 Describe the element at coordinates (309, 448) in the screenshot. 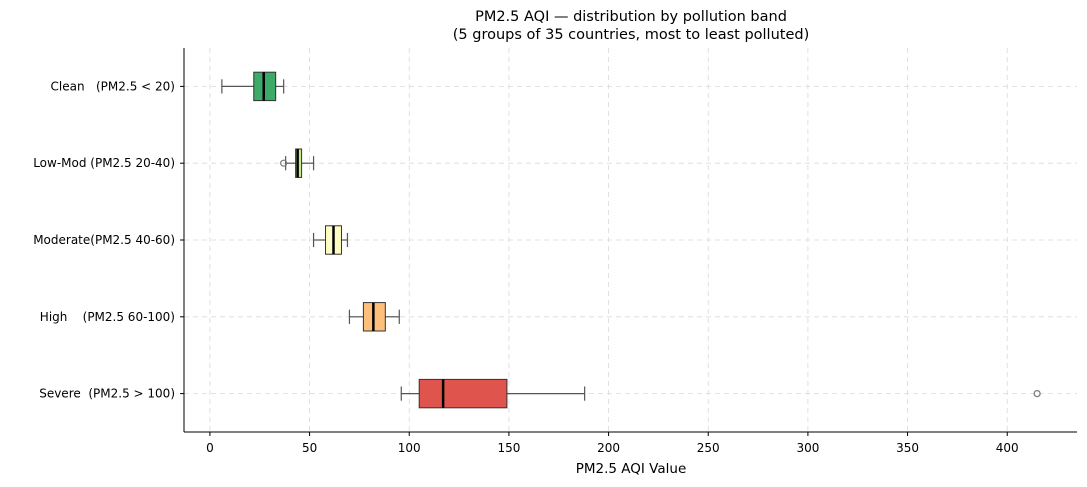

I see `x-tick-label: 50` at that location.